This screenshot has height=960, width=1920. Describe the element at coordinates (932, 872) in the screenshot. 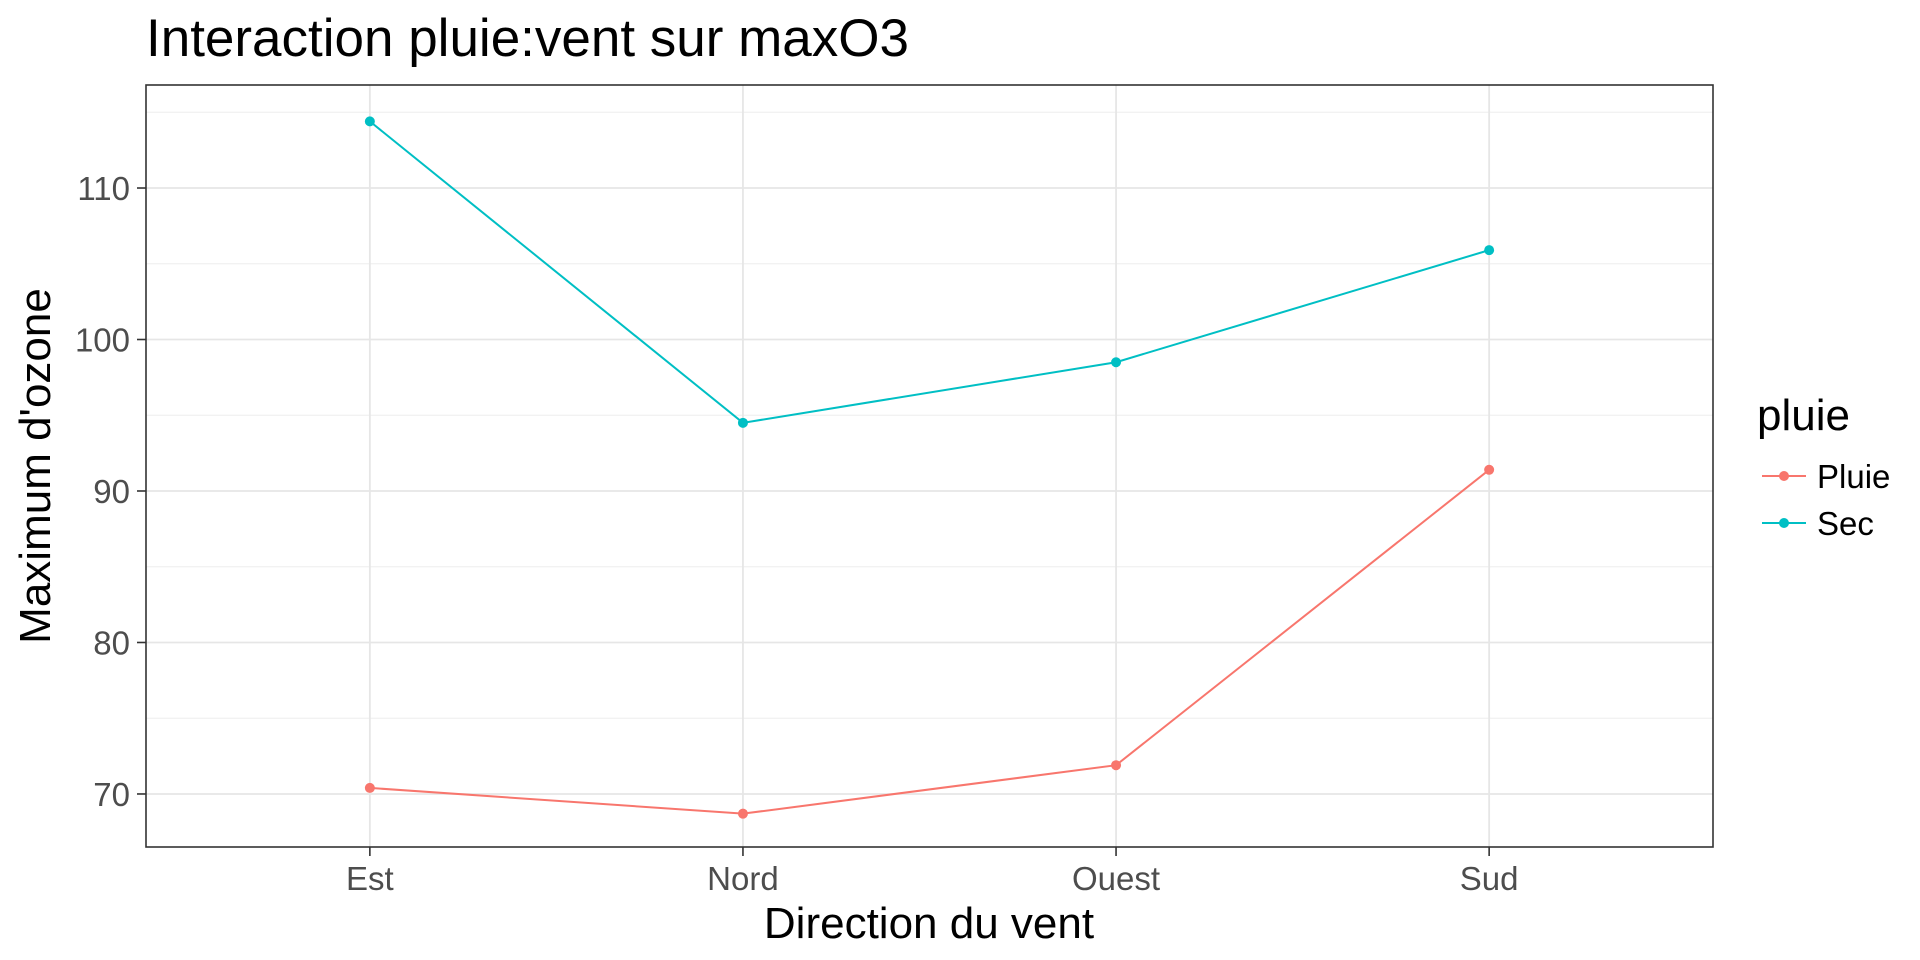

I see `x-axis-ticks: Est Nord Ouest Sud` at that location.